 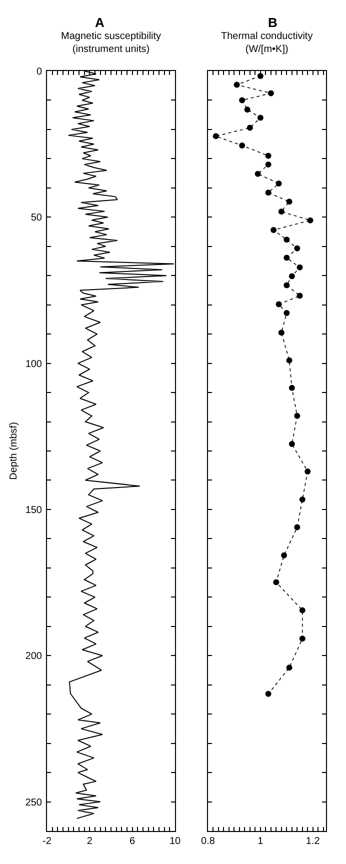 What do you see at coordinates (33, 510) in the screenshot?
I see `y-tick-label: 150` at bounding box center [33, 510].